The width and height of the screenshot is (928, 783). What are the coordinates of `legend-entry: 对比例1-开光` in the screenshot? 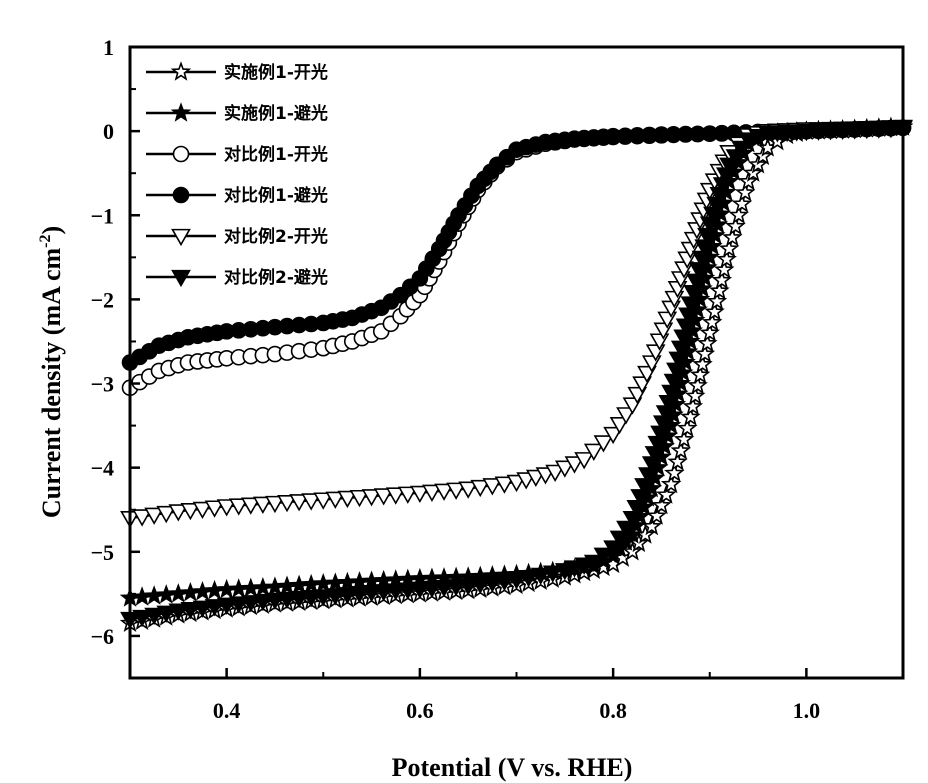 It's located at (237, 154).